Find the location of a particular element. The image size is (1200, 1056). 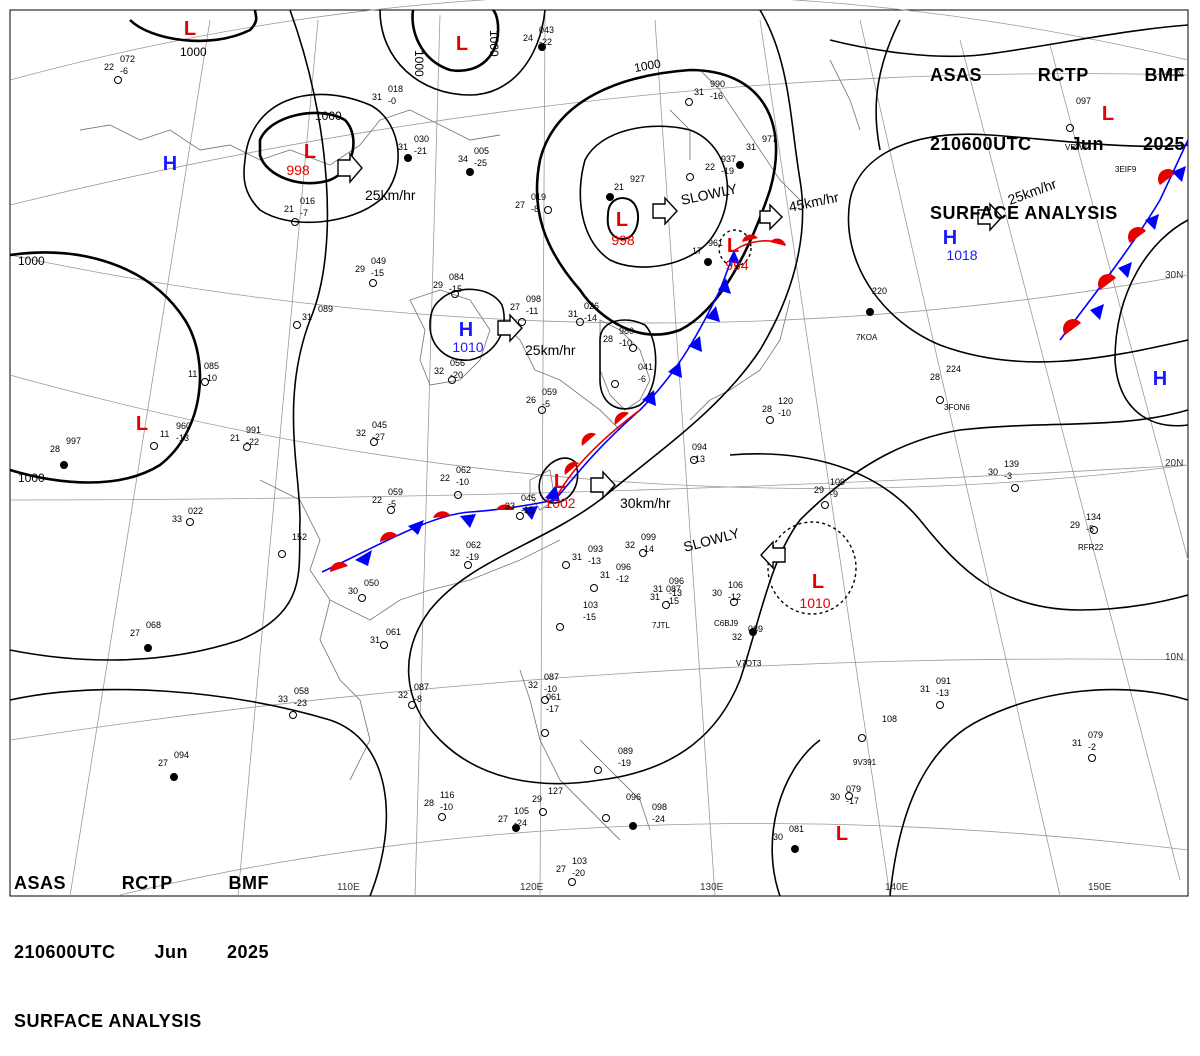

station-dewpoint-depression: -5 is located at coordinates (392, 504).